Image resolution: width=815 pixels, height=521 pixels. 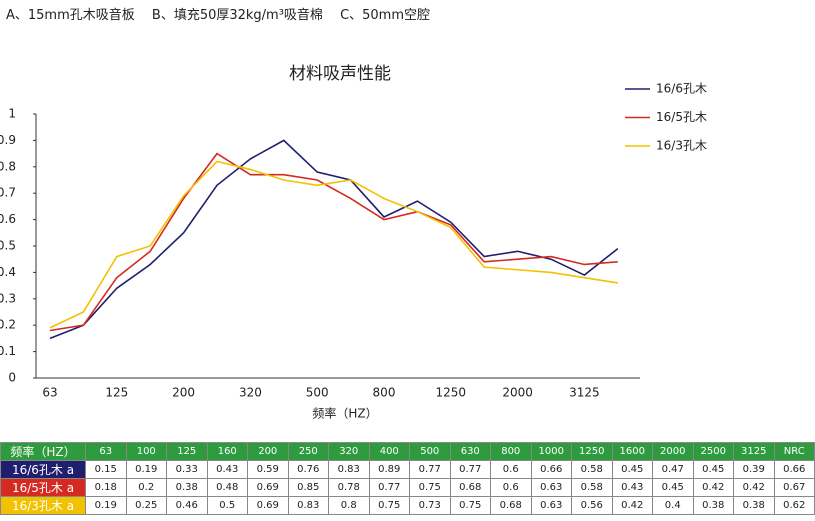 I want to click on header-cell: 250, so click(x=308, y=451).